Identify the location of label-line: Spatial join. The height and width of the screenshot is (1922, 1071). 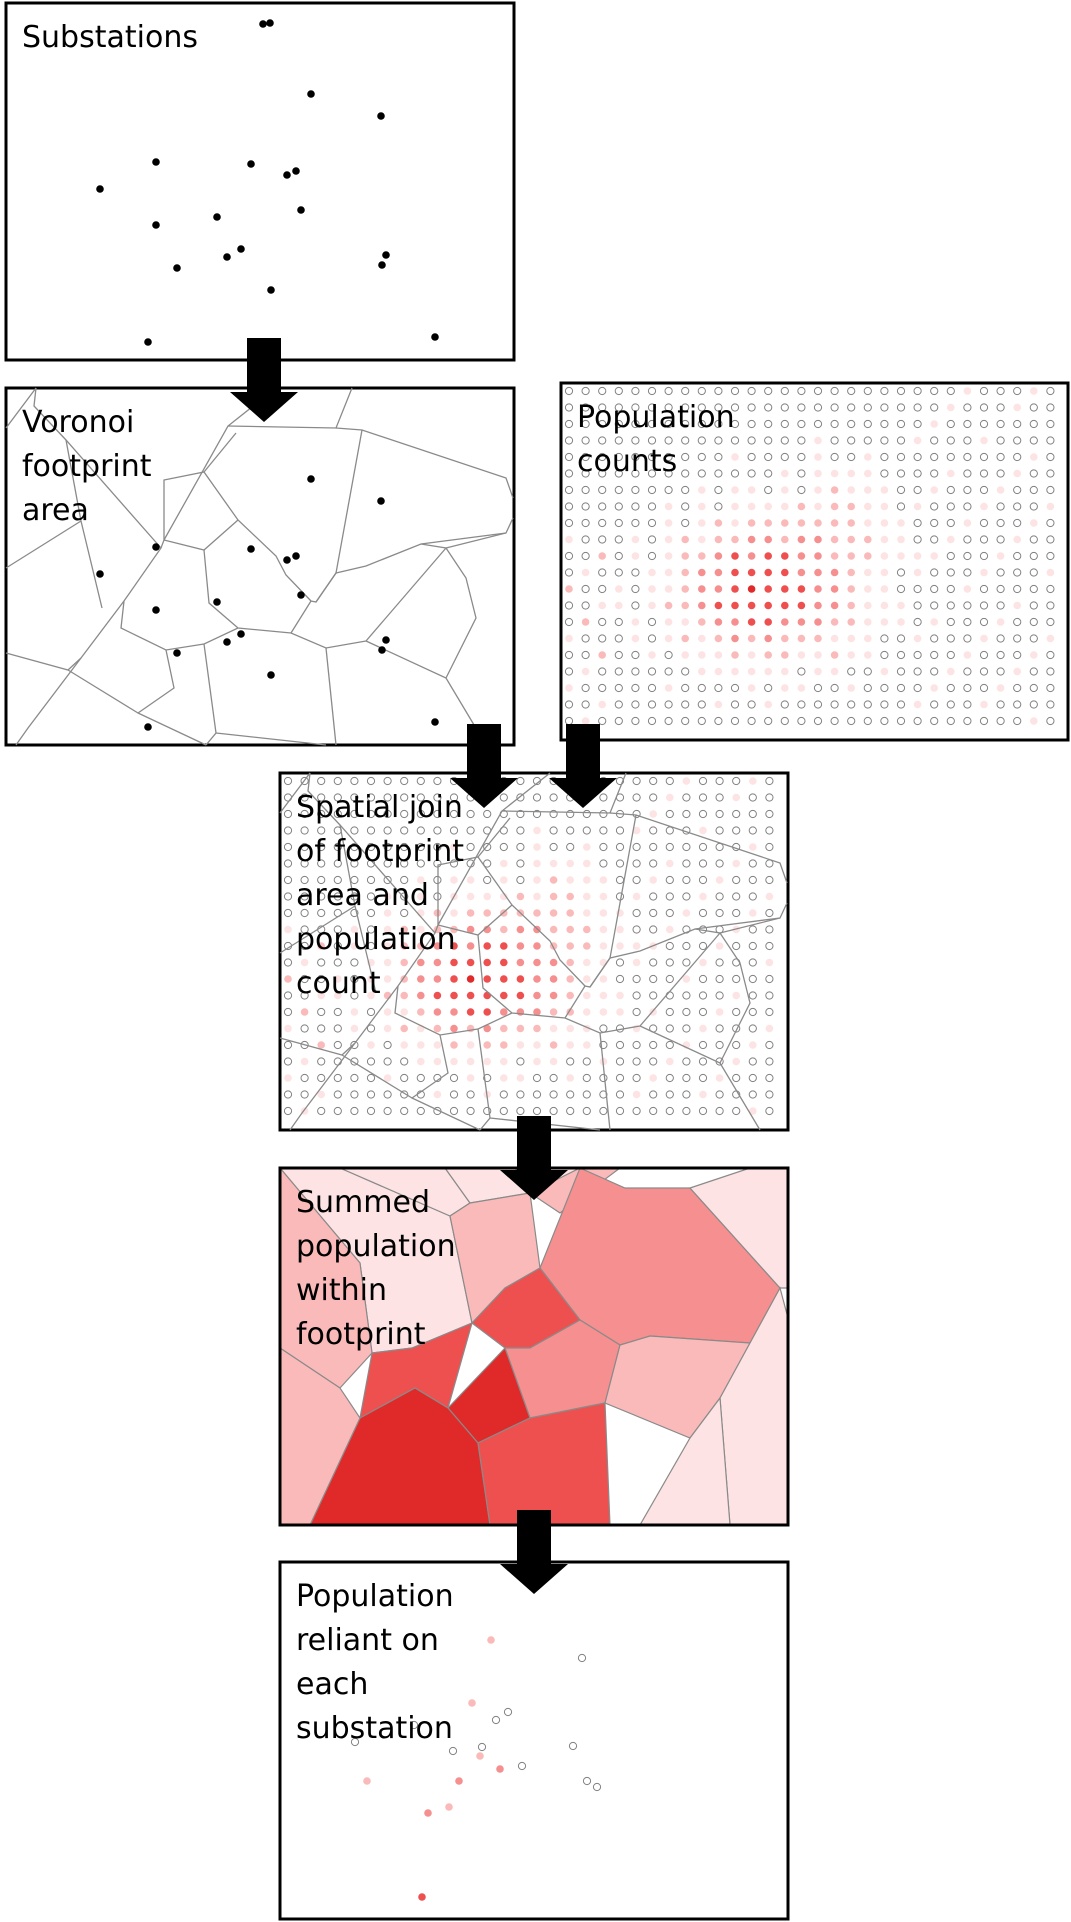
(379, 807).